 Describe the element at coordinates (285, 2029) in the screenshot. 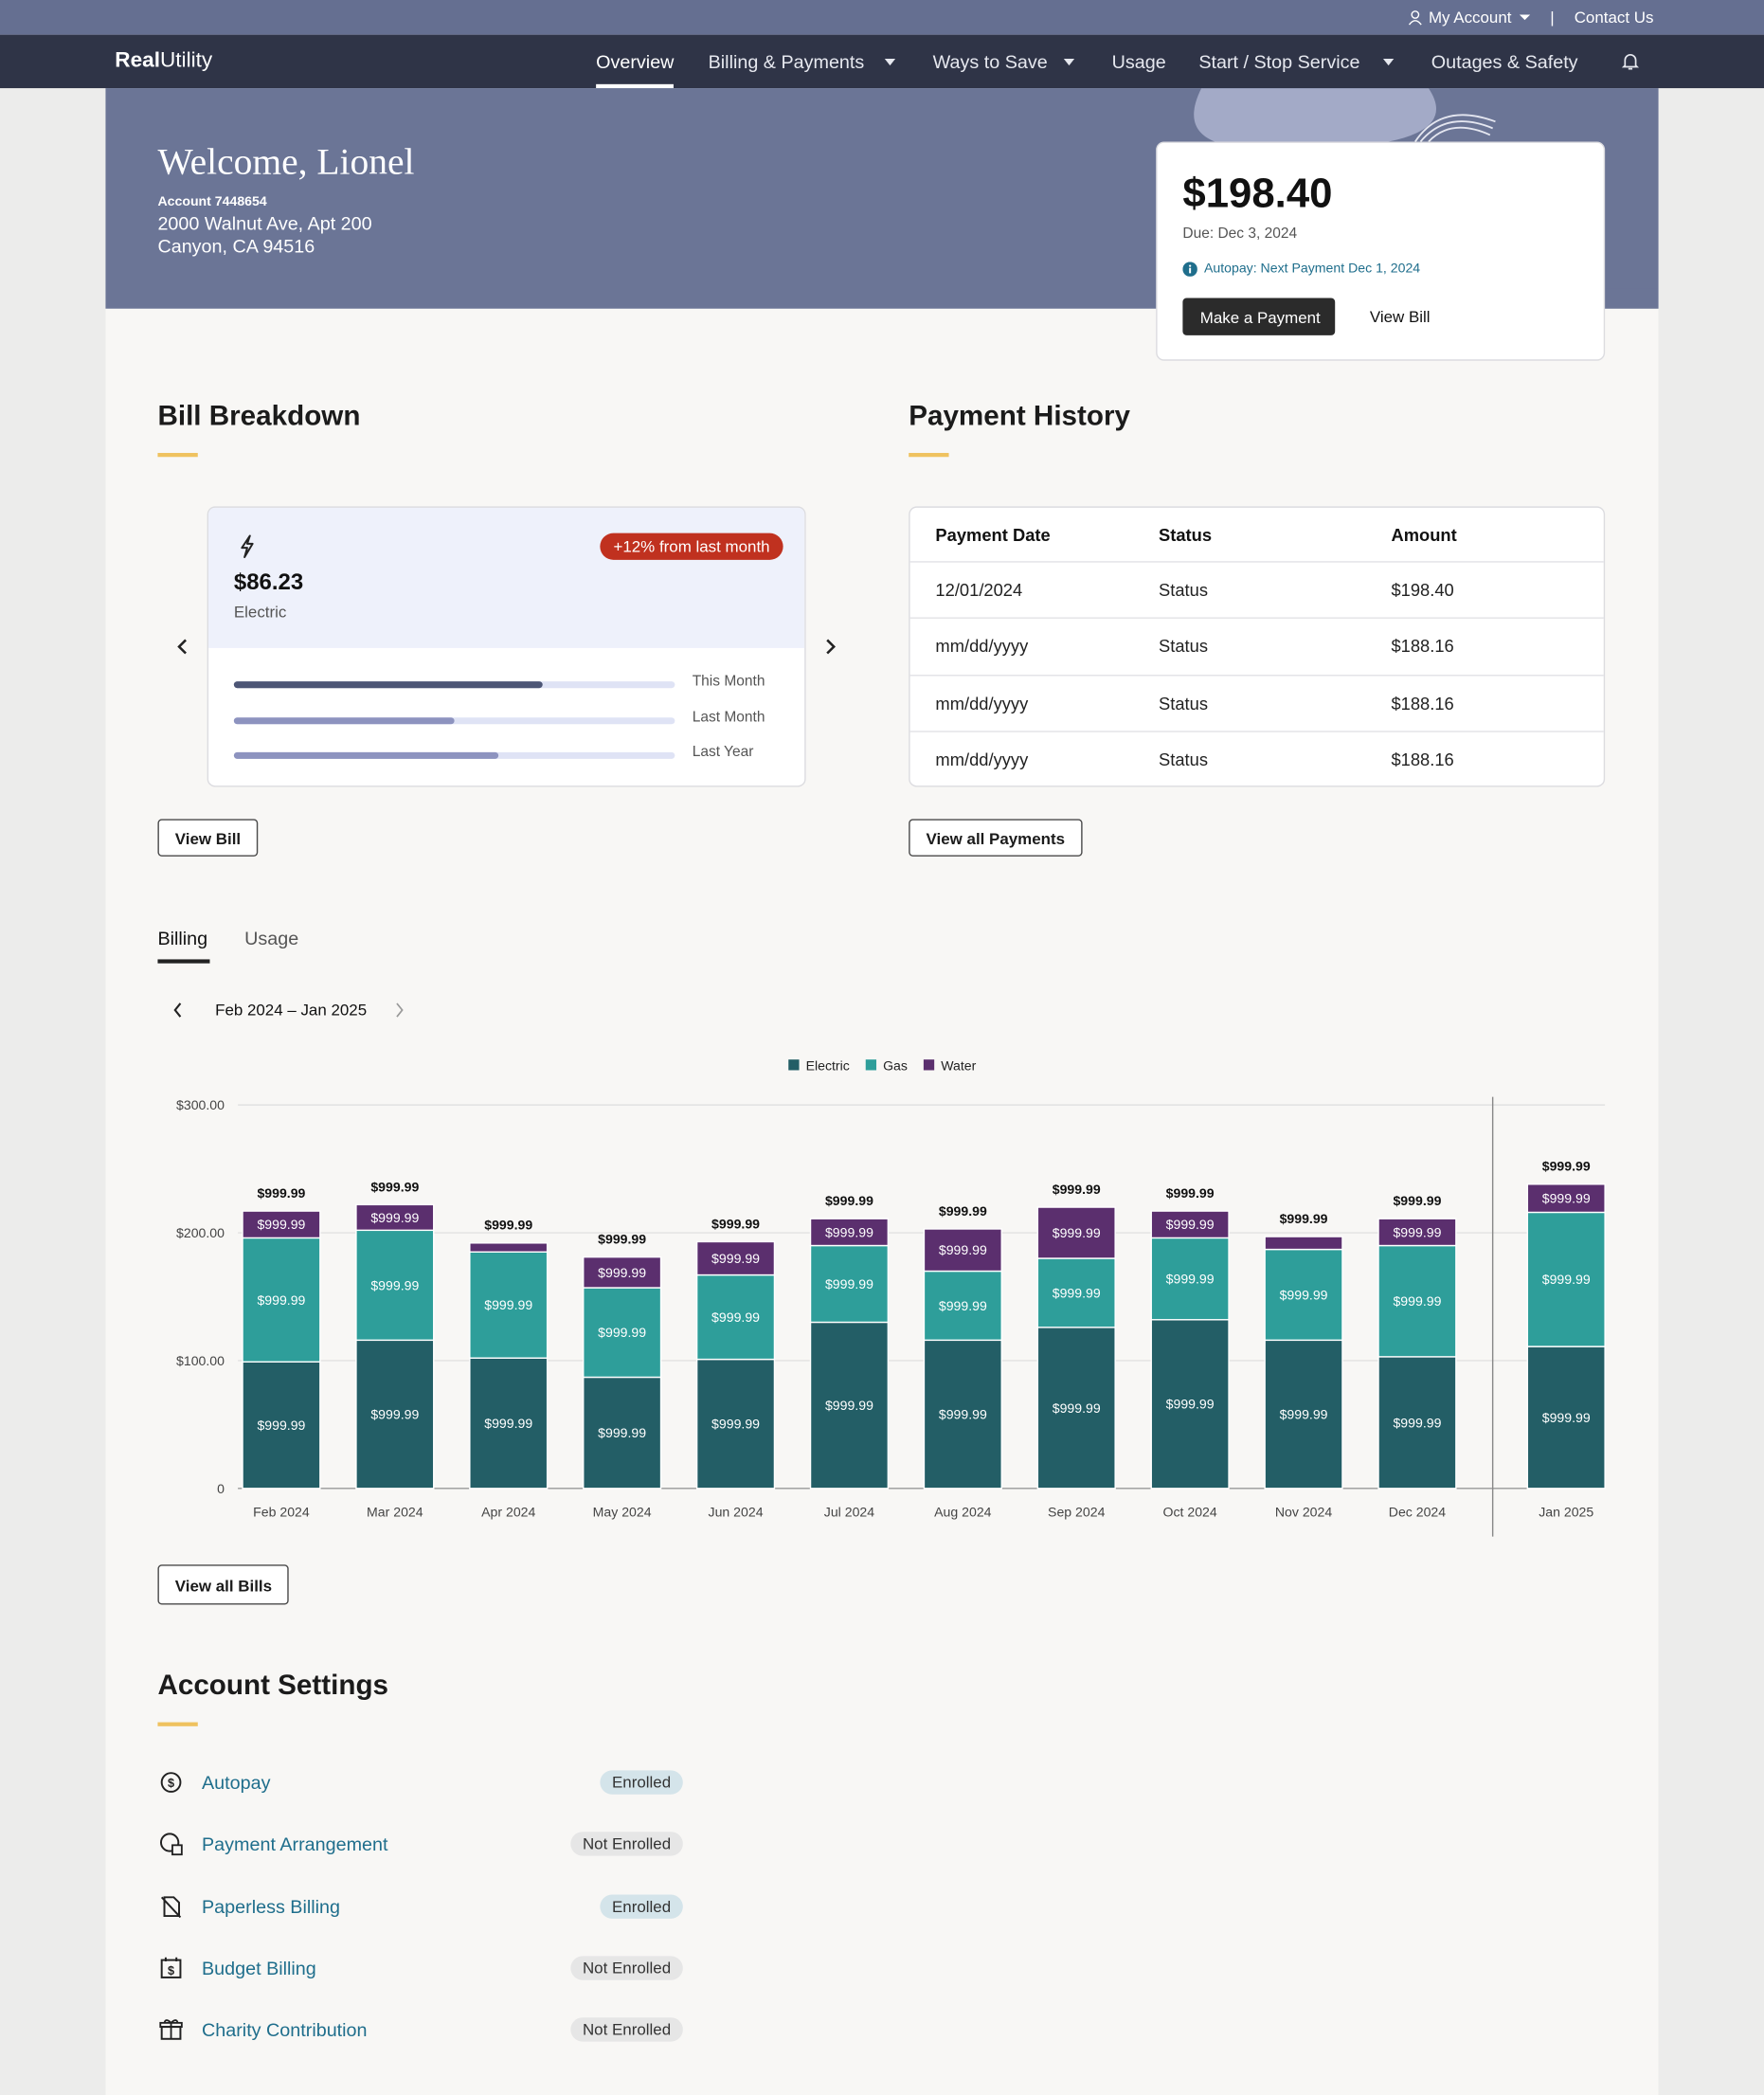

I see `setting-link: Charity Contribution` at that location.